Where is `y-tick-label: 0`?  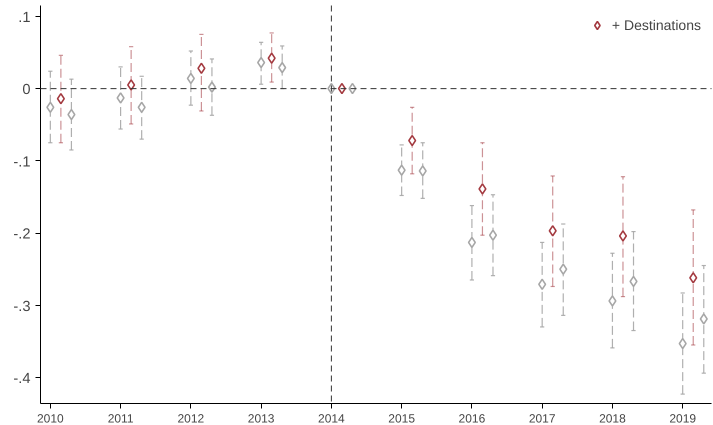
y-tick-label: 0 is located at coordinates (26, 90).